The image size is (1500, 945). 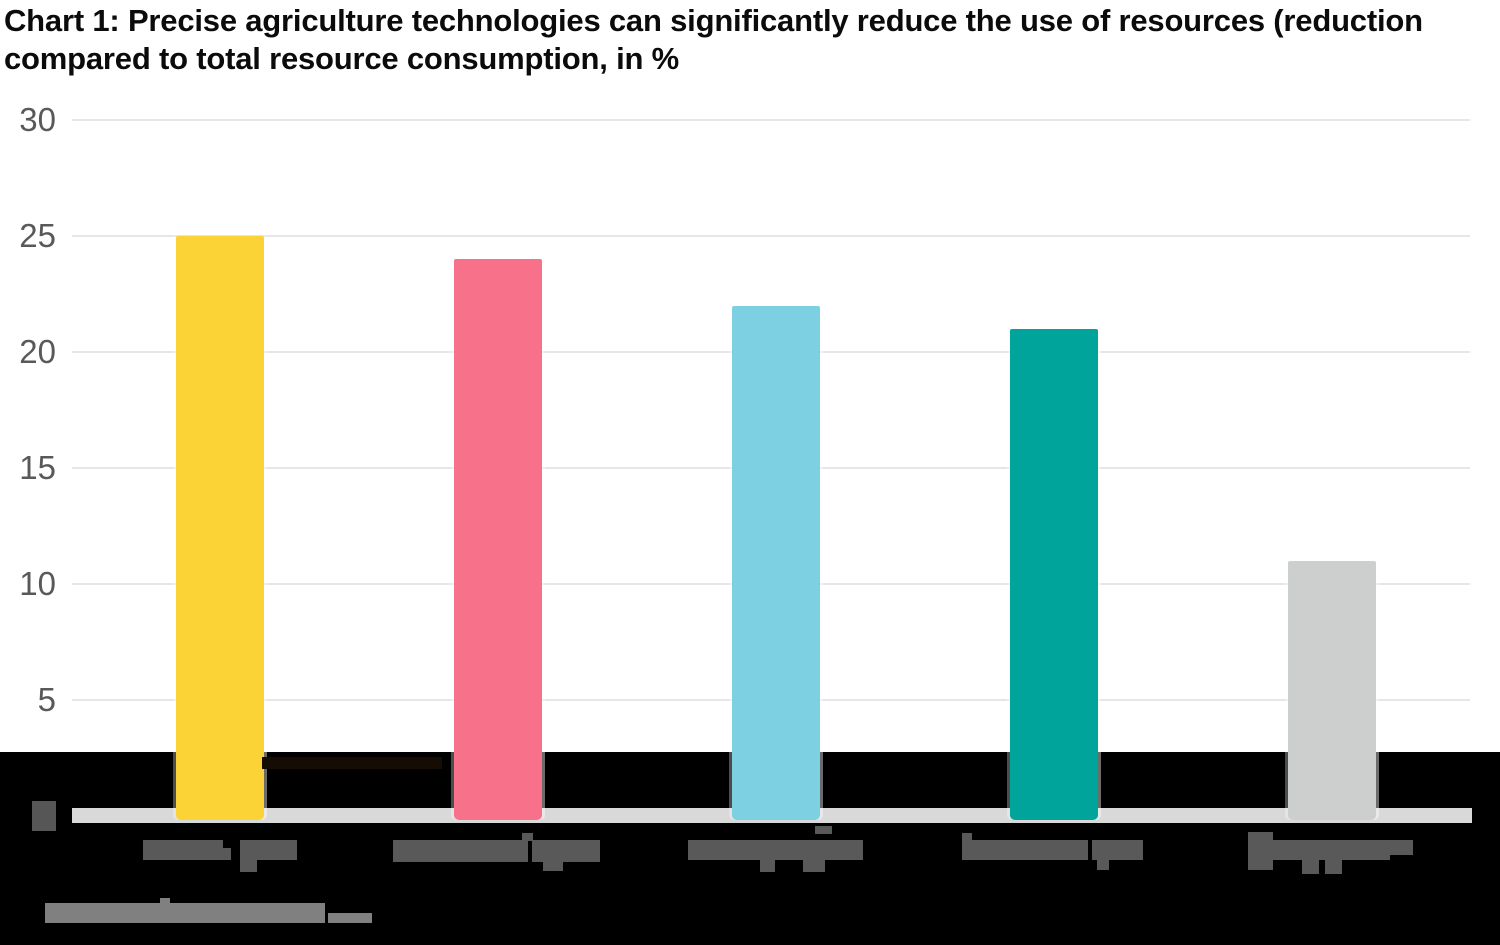 I want to click on y-axis-tick-label: 10, so click(x=37, y=583).